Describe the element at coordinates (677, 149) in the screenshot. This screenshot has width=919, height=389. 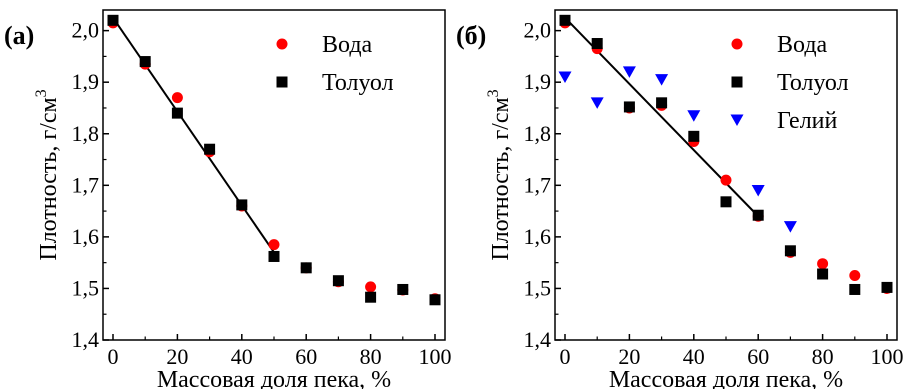
I see `series-triangle-down` at that location.